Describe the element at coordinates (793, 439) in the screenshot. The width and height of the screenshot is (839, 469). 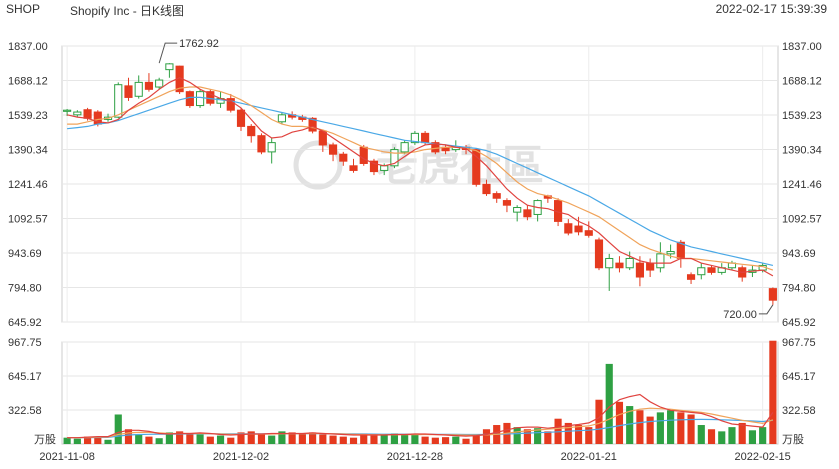
I see `volume-unit-right: 万股` at that location.